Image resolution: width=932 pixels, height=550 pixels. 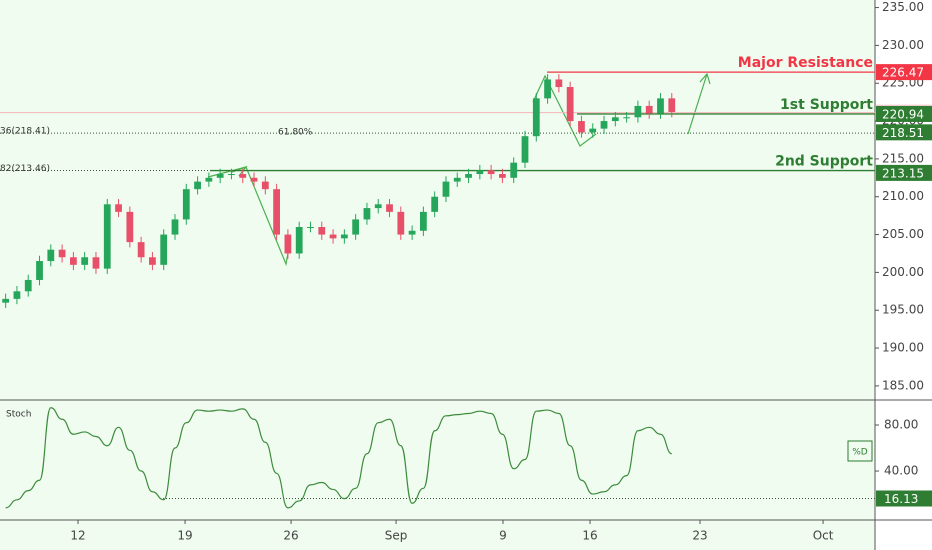 What do you see at coordinates (589, 536) in the screenshot?
I see `x-tick-label: 16` at bounding box center [589, 536].